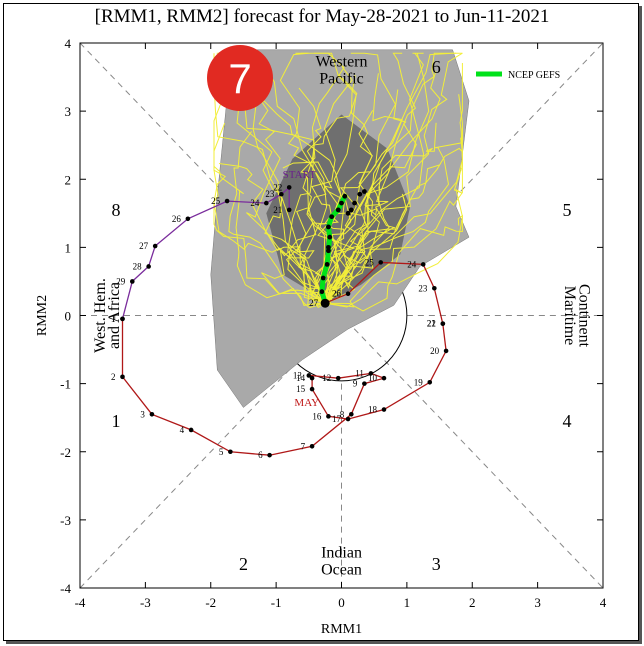 This screenshot has height=646, width=644. I want to click on region-label-left: and Africa, so click(114, 315).